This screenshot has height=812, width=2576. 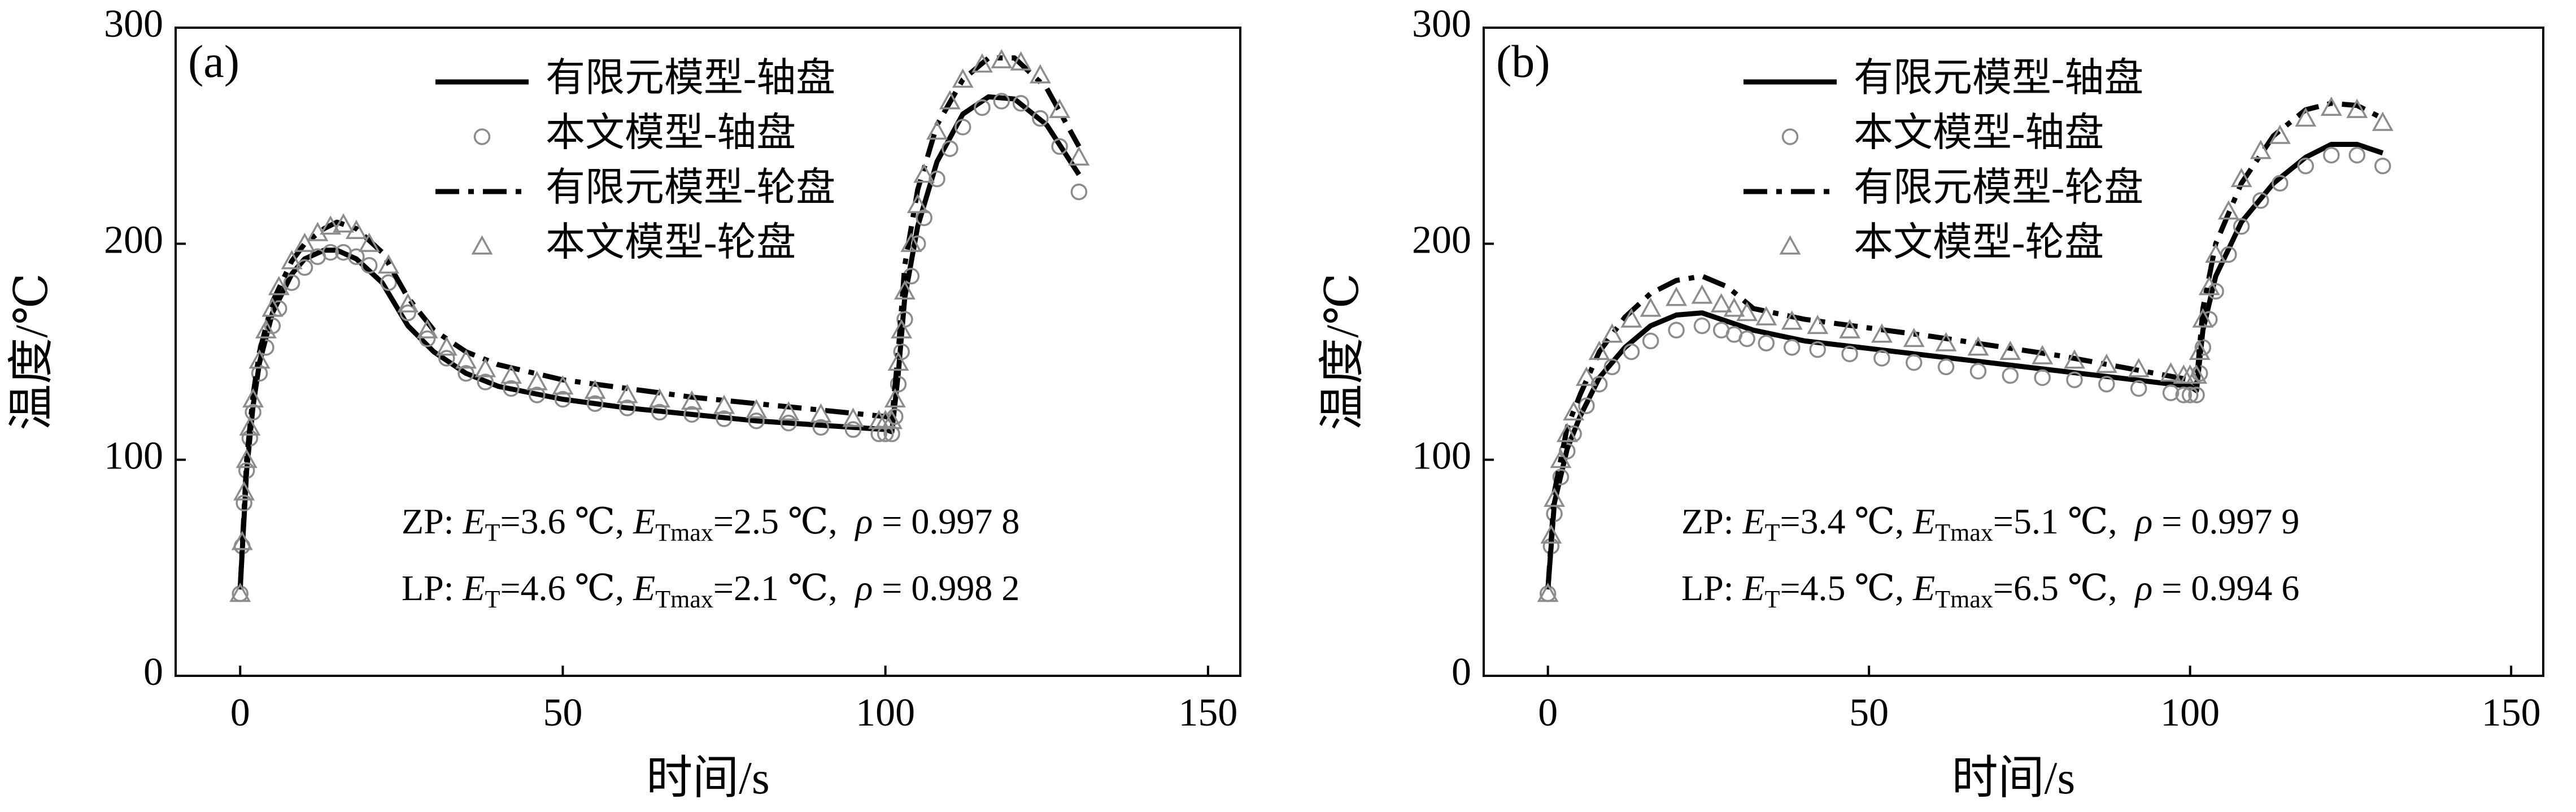 I want to click on annotation-part: =3.6 ℃,, so click(x=566, y=521).